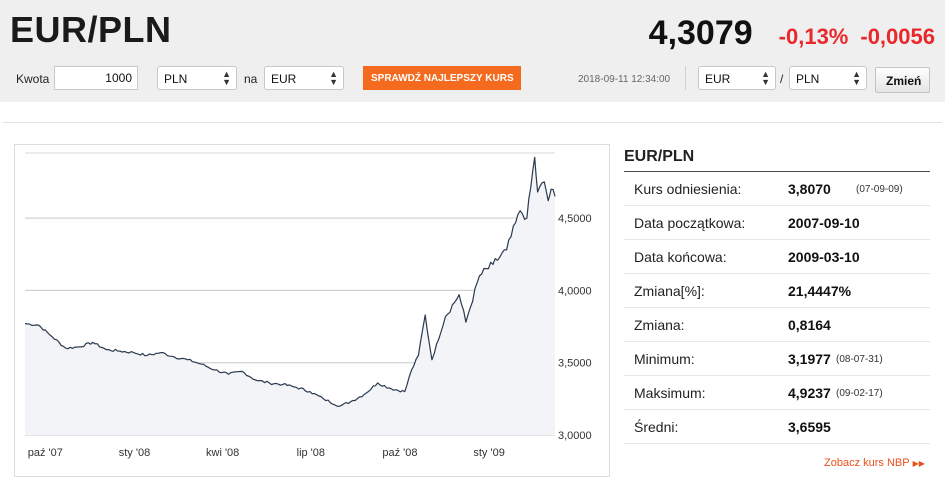  What do you see at coordinates (45, 453) in the screenshot?
I see `x-tick-label: paź '07` at bounding box center [45, 453].